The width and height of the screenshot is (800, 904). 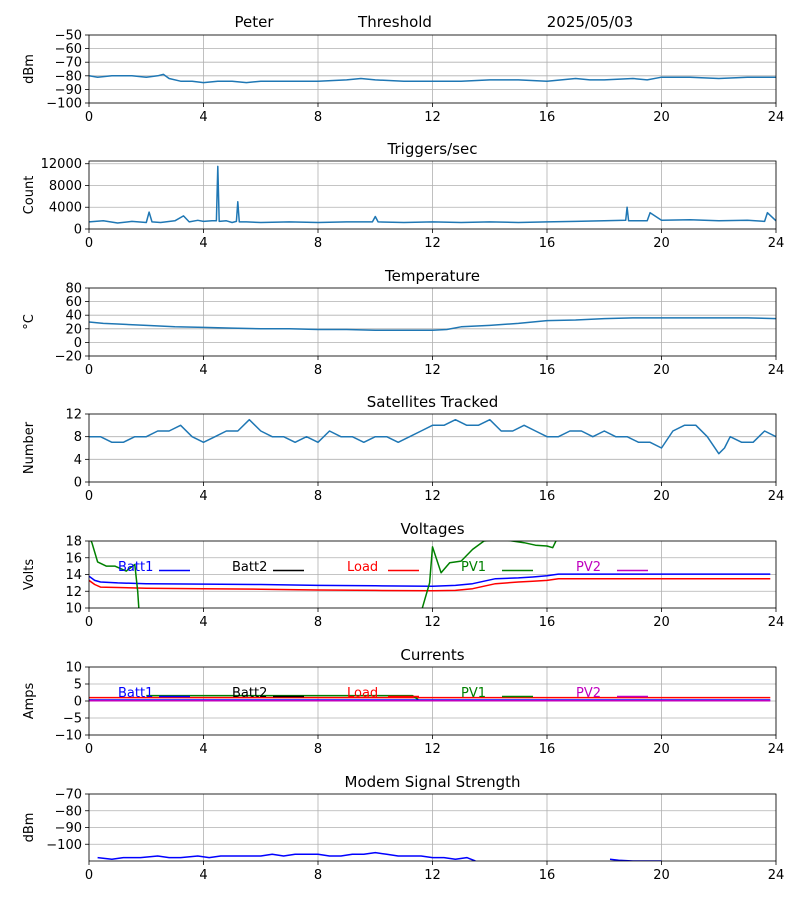 I want to click on y-tick-label: 18, so click(x=73, y=542).